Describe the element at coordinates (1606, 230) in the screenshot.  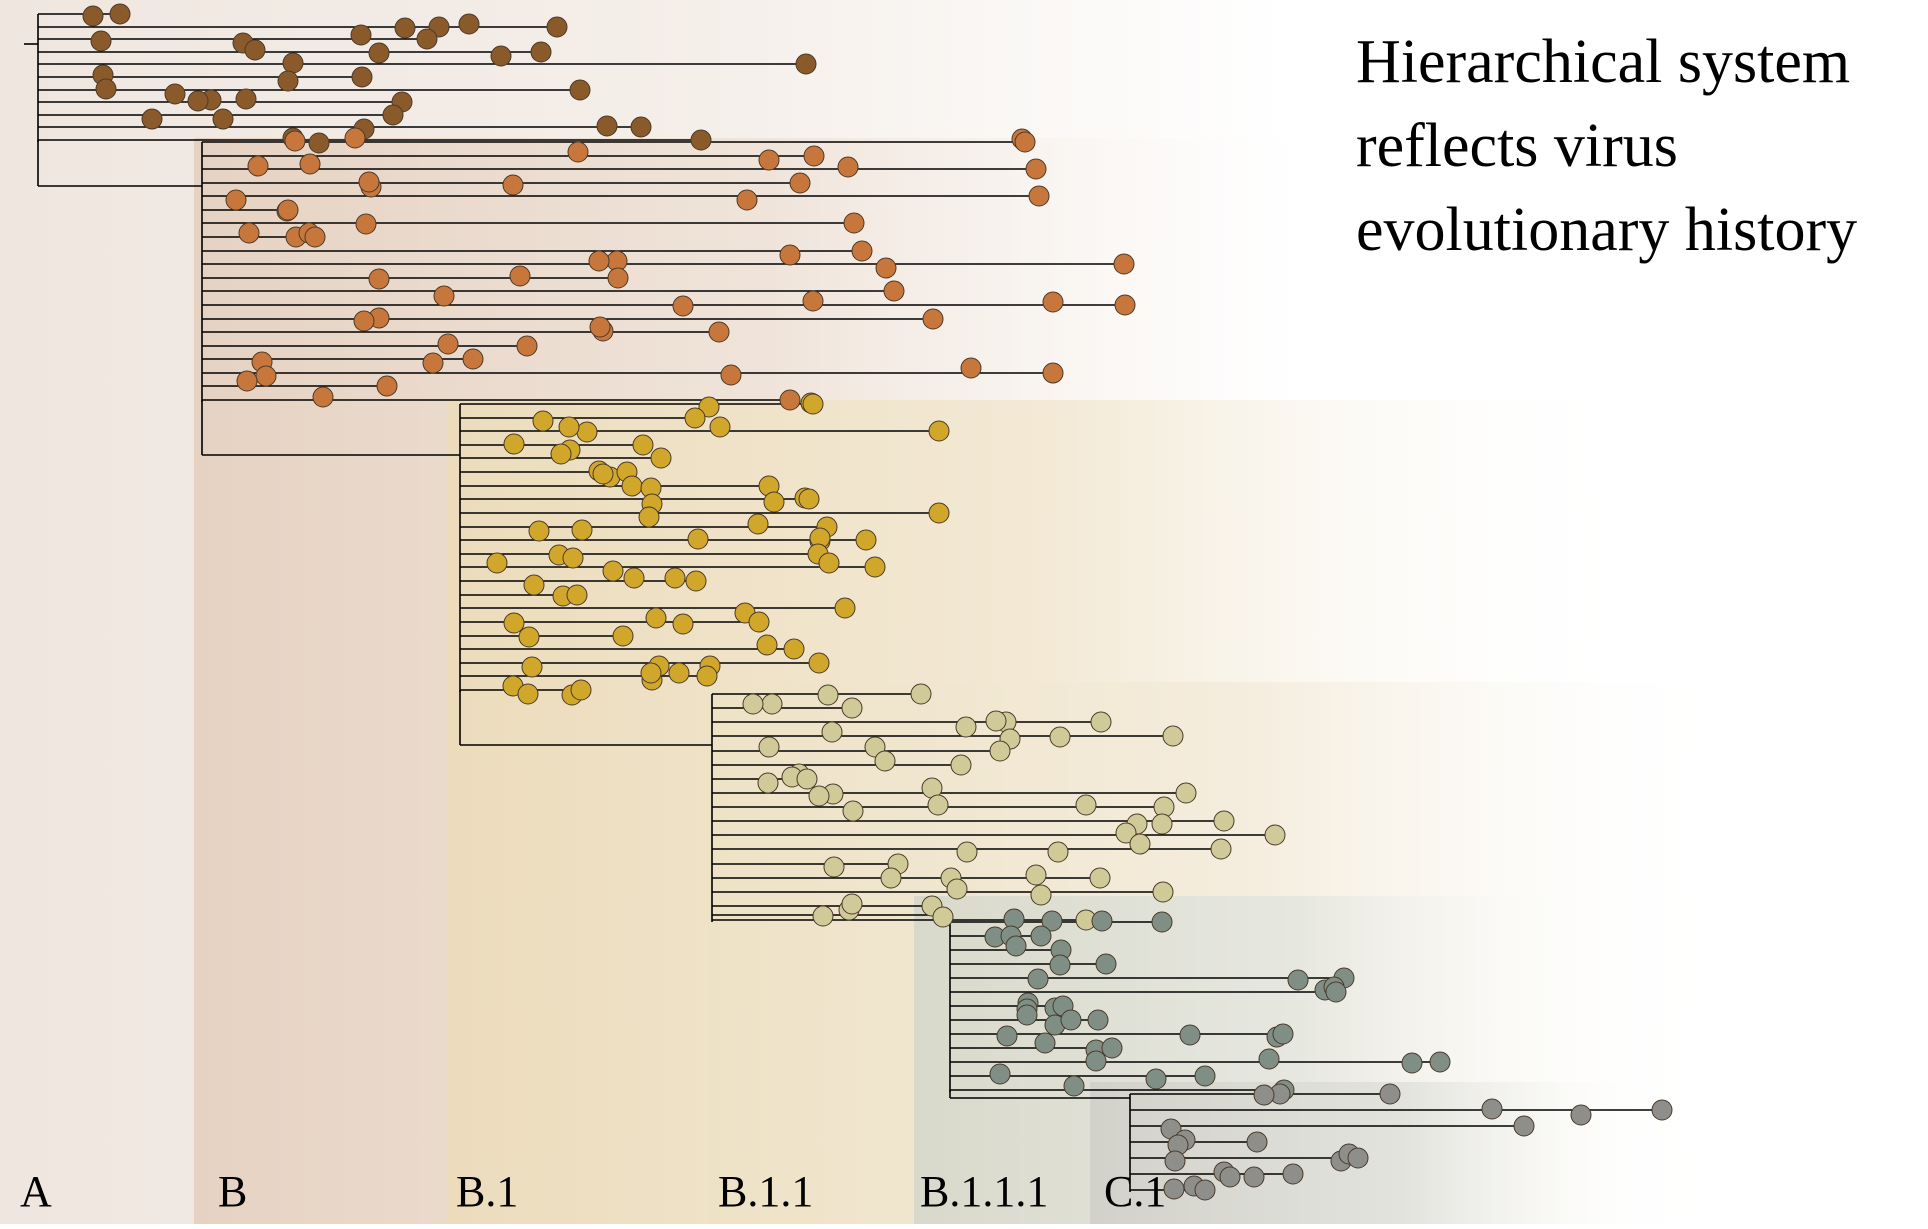
I see `figure-title-line-3: evolutionary history` at that location.